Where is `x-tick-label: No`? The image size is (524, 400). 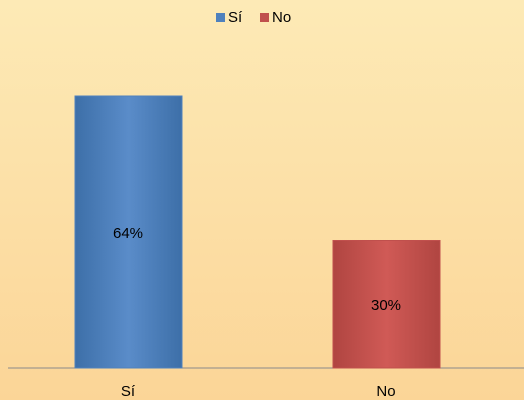
x-tick-label: No is located at coordinates (385, 391).